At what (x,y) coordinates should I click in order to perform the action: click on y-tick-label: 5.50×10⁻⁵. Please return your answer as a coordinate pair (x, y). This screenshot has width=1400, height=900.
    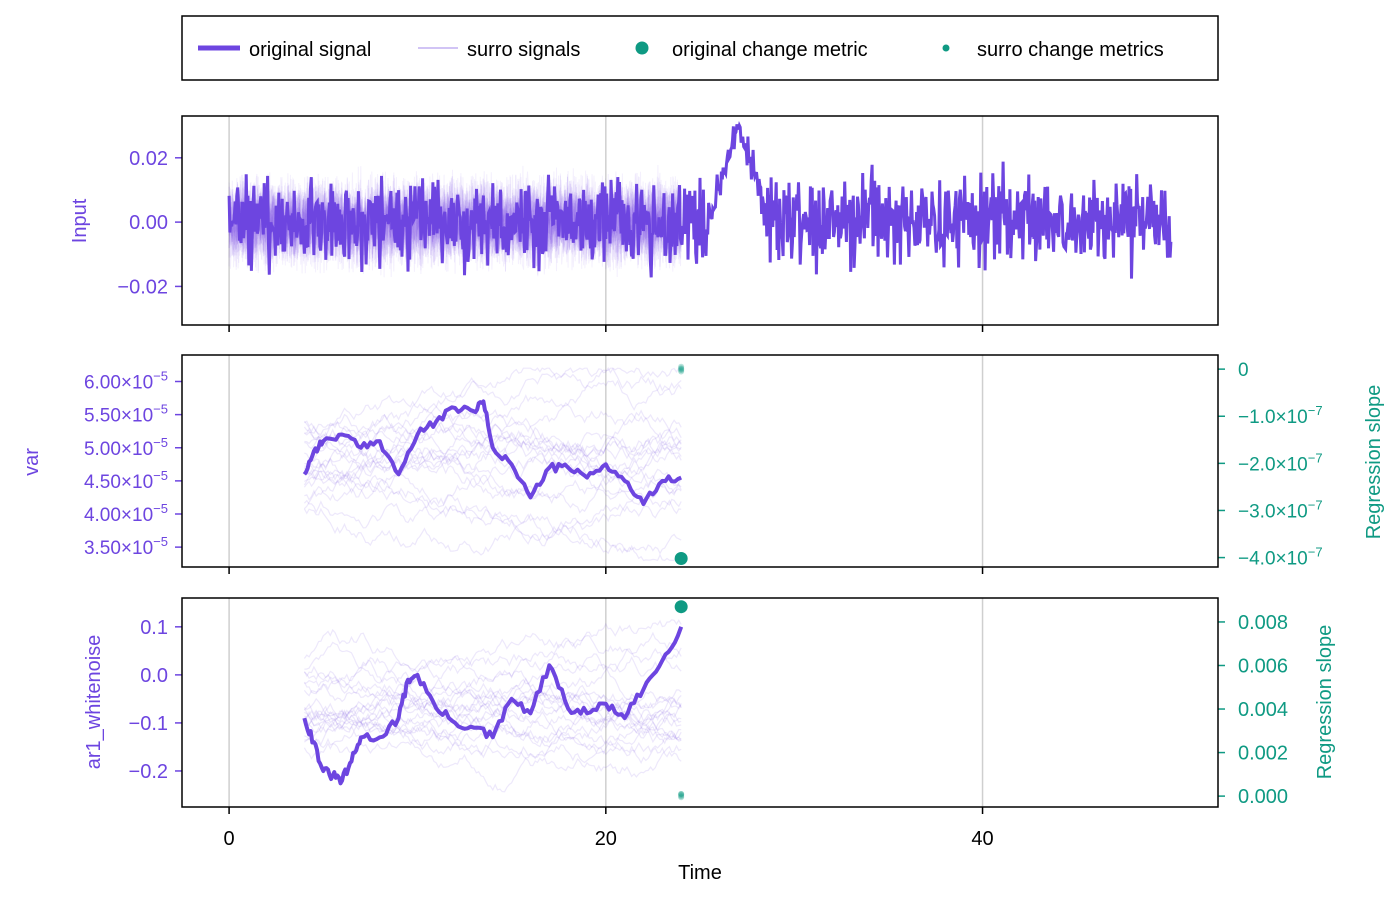
    Looking at the image, I should click on (126, 414).